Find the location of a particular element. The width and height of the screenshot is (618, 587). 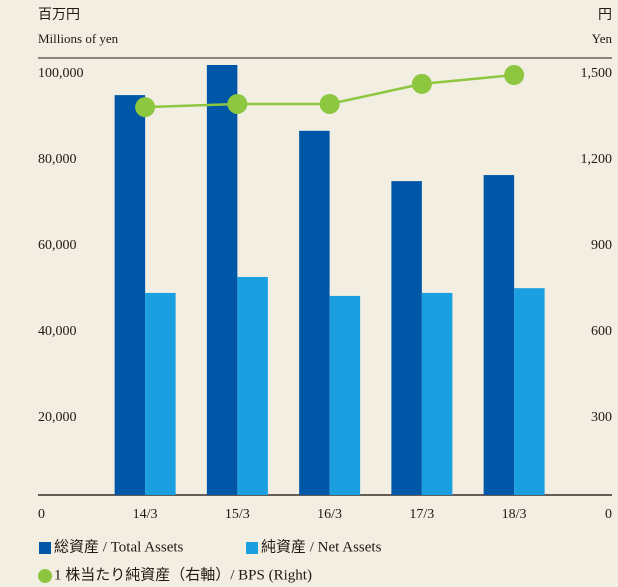

x-tick-label: 18/3 is located at coordinates (514, 514).